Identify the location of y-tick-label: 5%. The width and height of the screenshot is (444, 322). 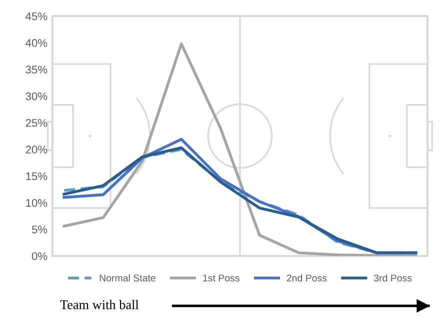
(40, 230).